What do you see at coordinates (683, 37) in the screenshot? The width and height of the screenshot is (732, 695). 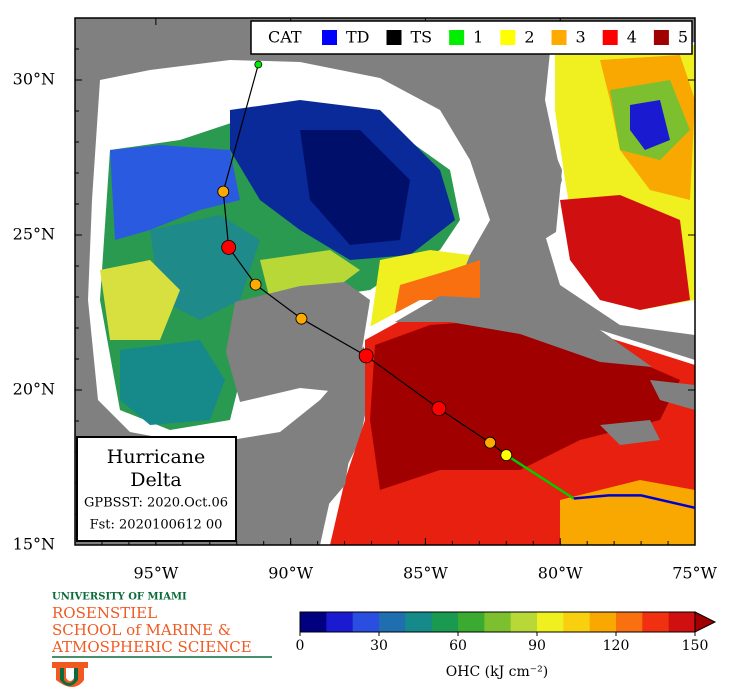 I see `legend-label: 5` at bounding box center [683, 37].